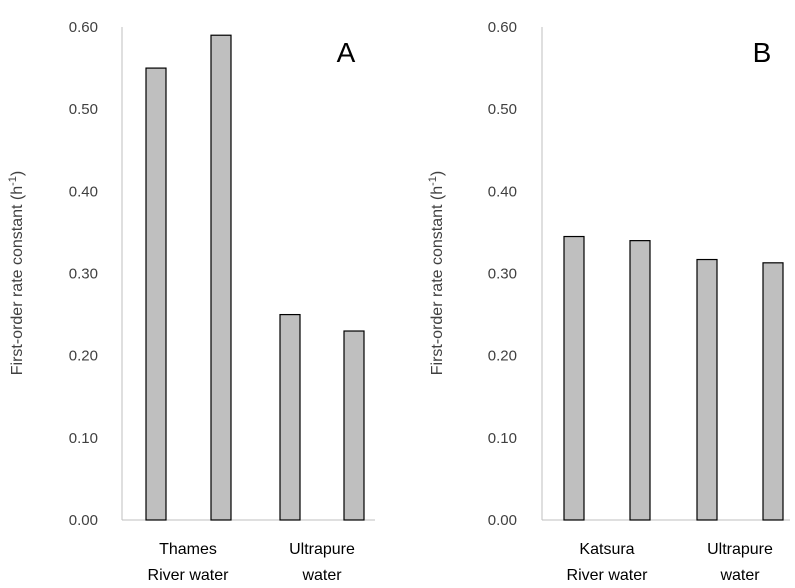 The image size is (795, 588). What do you see at coordinates (606, 549) in the screenshot?
I see `x-category-label: Katsura` at bounding box center [606, 549].